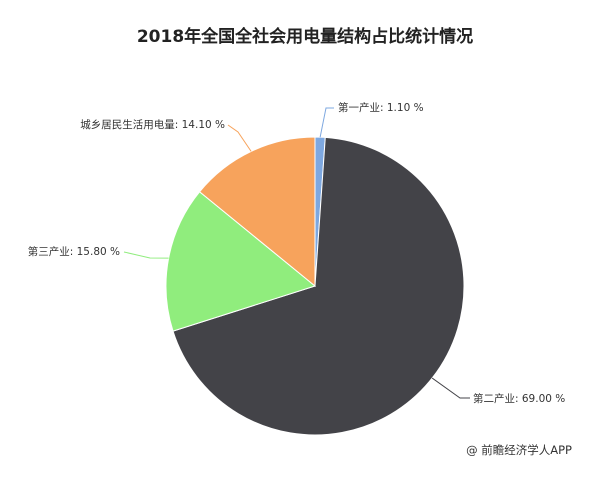  What do you see at coordinates (519, 398) in the screenshot?
I see `pie-data-label: 第二产业: 69.00 %` at bounding box center [519, 398].